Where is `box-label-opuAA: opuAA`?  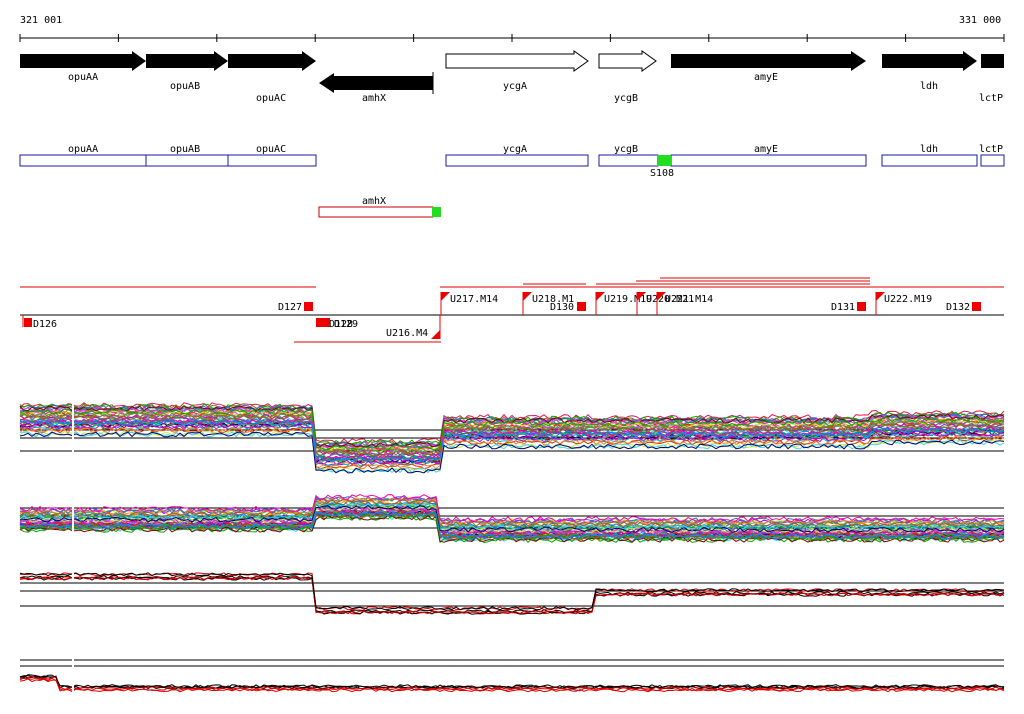
box-label-opuAA: opuAA is located at coordinates (83, 149).